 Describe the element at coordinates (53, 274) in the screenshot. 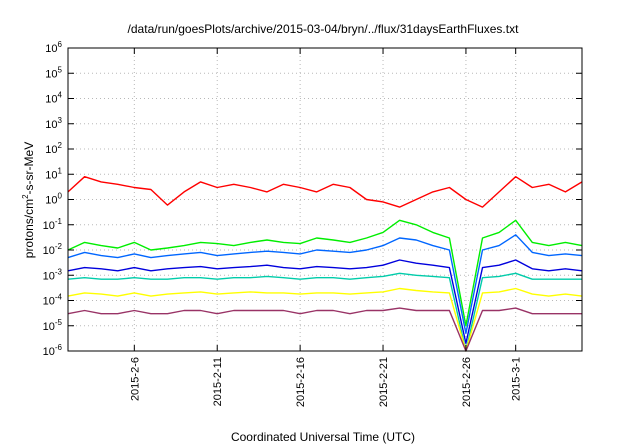

I see `y-tick-label: 10⁻³` at that location.